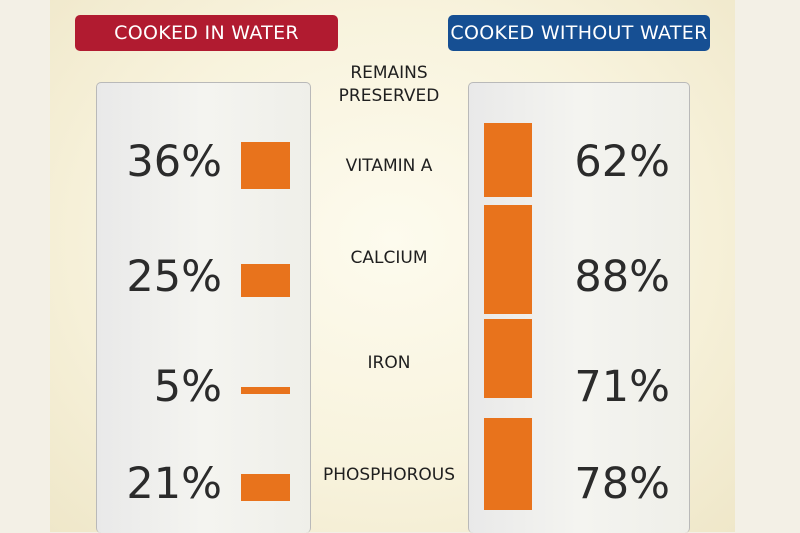 This screenshot has height=533, width=800. Describe the element at coordinates (389, 363) in the screenshot. I see `category-label-iron: IRON` at that location.